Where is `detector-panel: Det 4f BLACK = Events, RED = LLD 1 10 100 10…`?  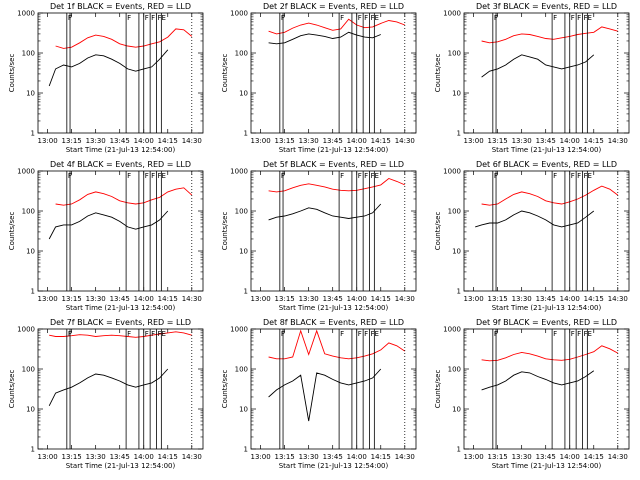 detector-panel: Det 4f BLACK = Events, RED = LLD 1 10 100 10… is located at coordinates (106, 236).